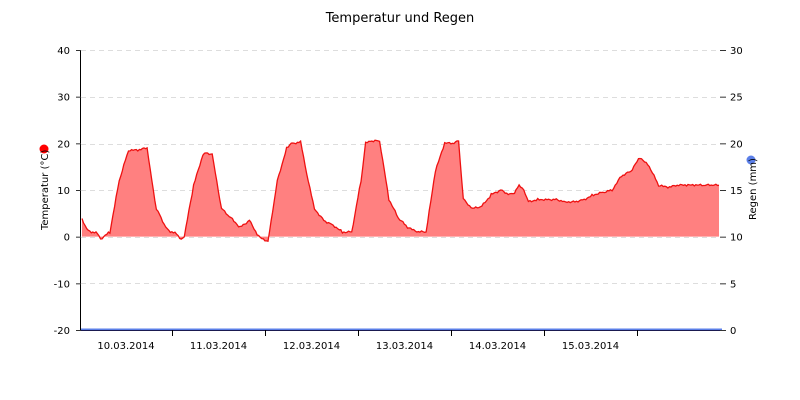  I want to click on right-tick-label: 20, so click(736, 144).